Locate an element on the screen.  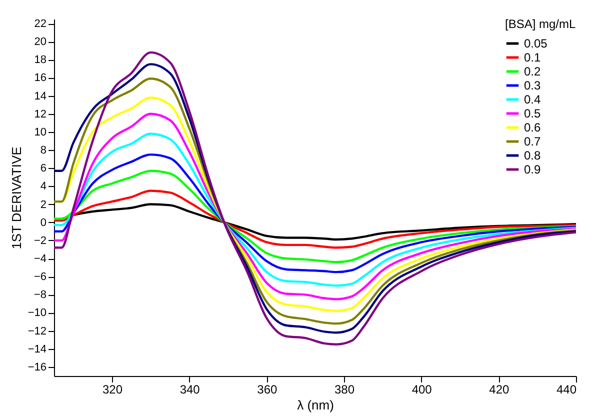
y-tick-label: 22 is located at coordinates (40, 24).